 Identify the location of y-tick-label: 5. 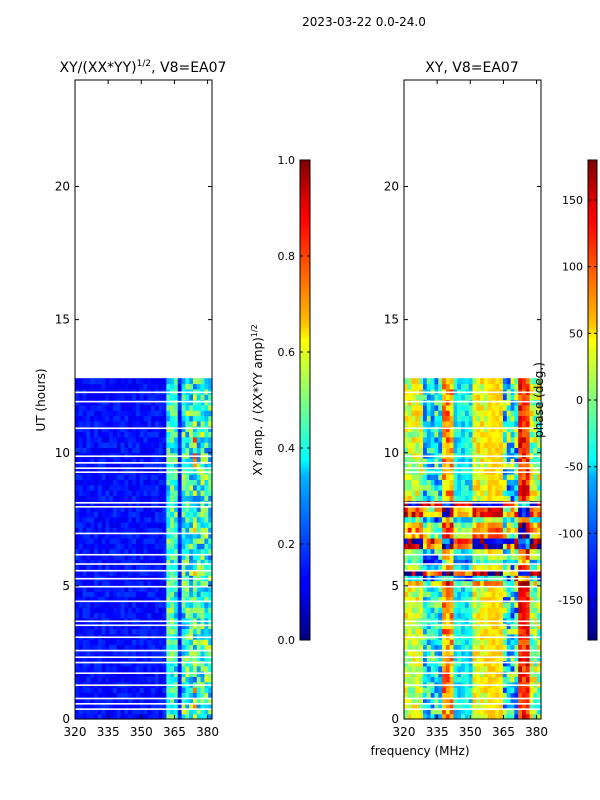
(395, 586).